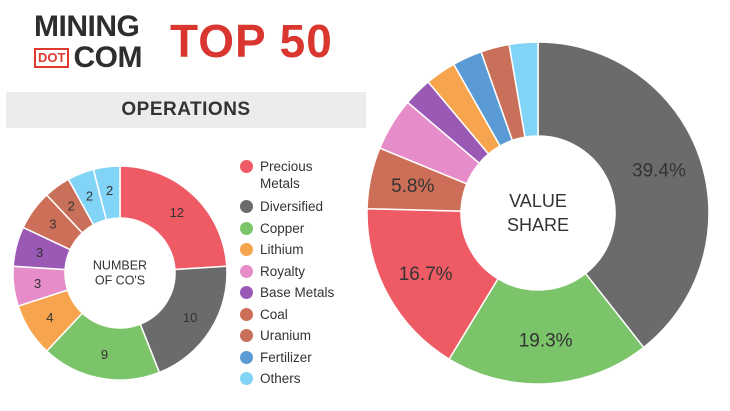 The image size is (730, 411). What do you see at coordinates (412, 186) in the screenshot?
I see `slice-label-coal: 5.8%` at bounding box center [412, 186].